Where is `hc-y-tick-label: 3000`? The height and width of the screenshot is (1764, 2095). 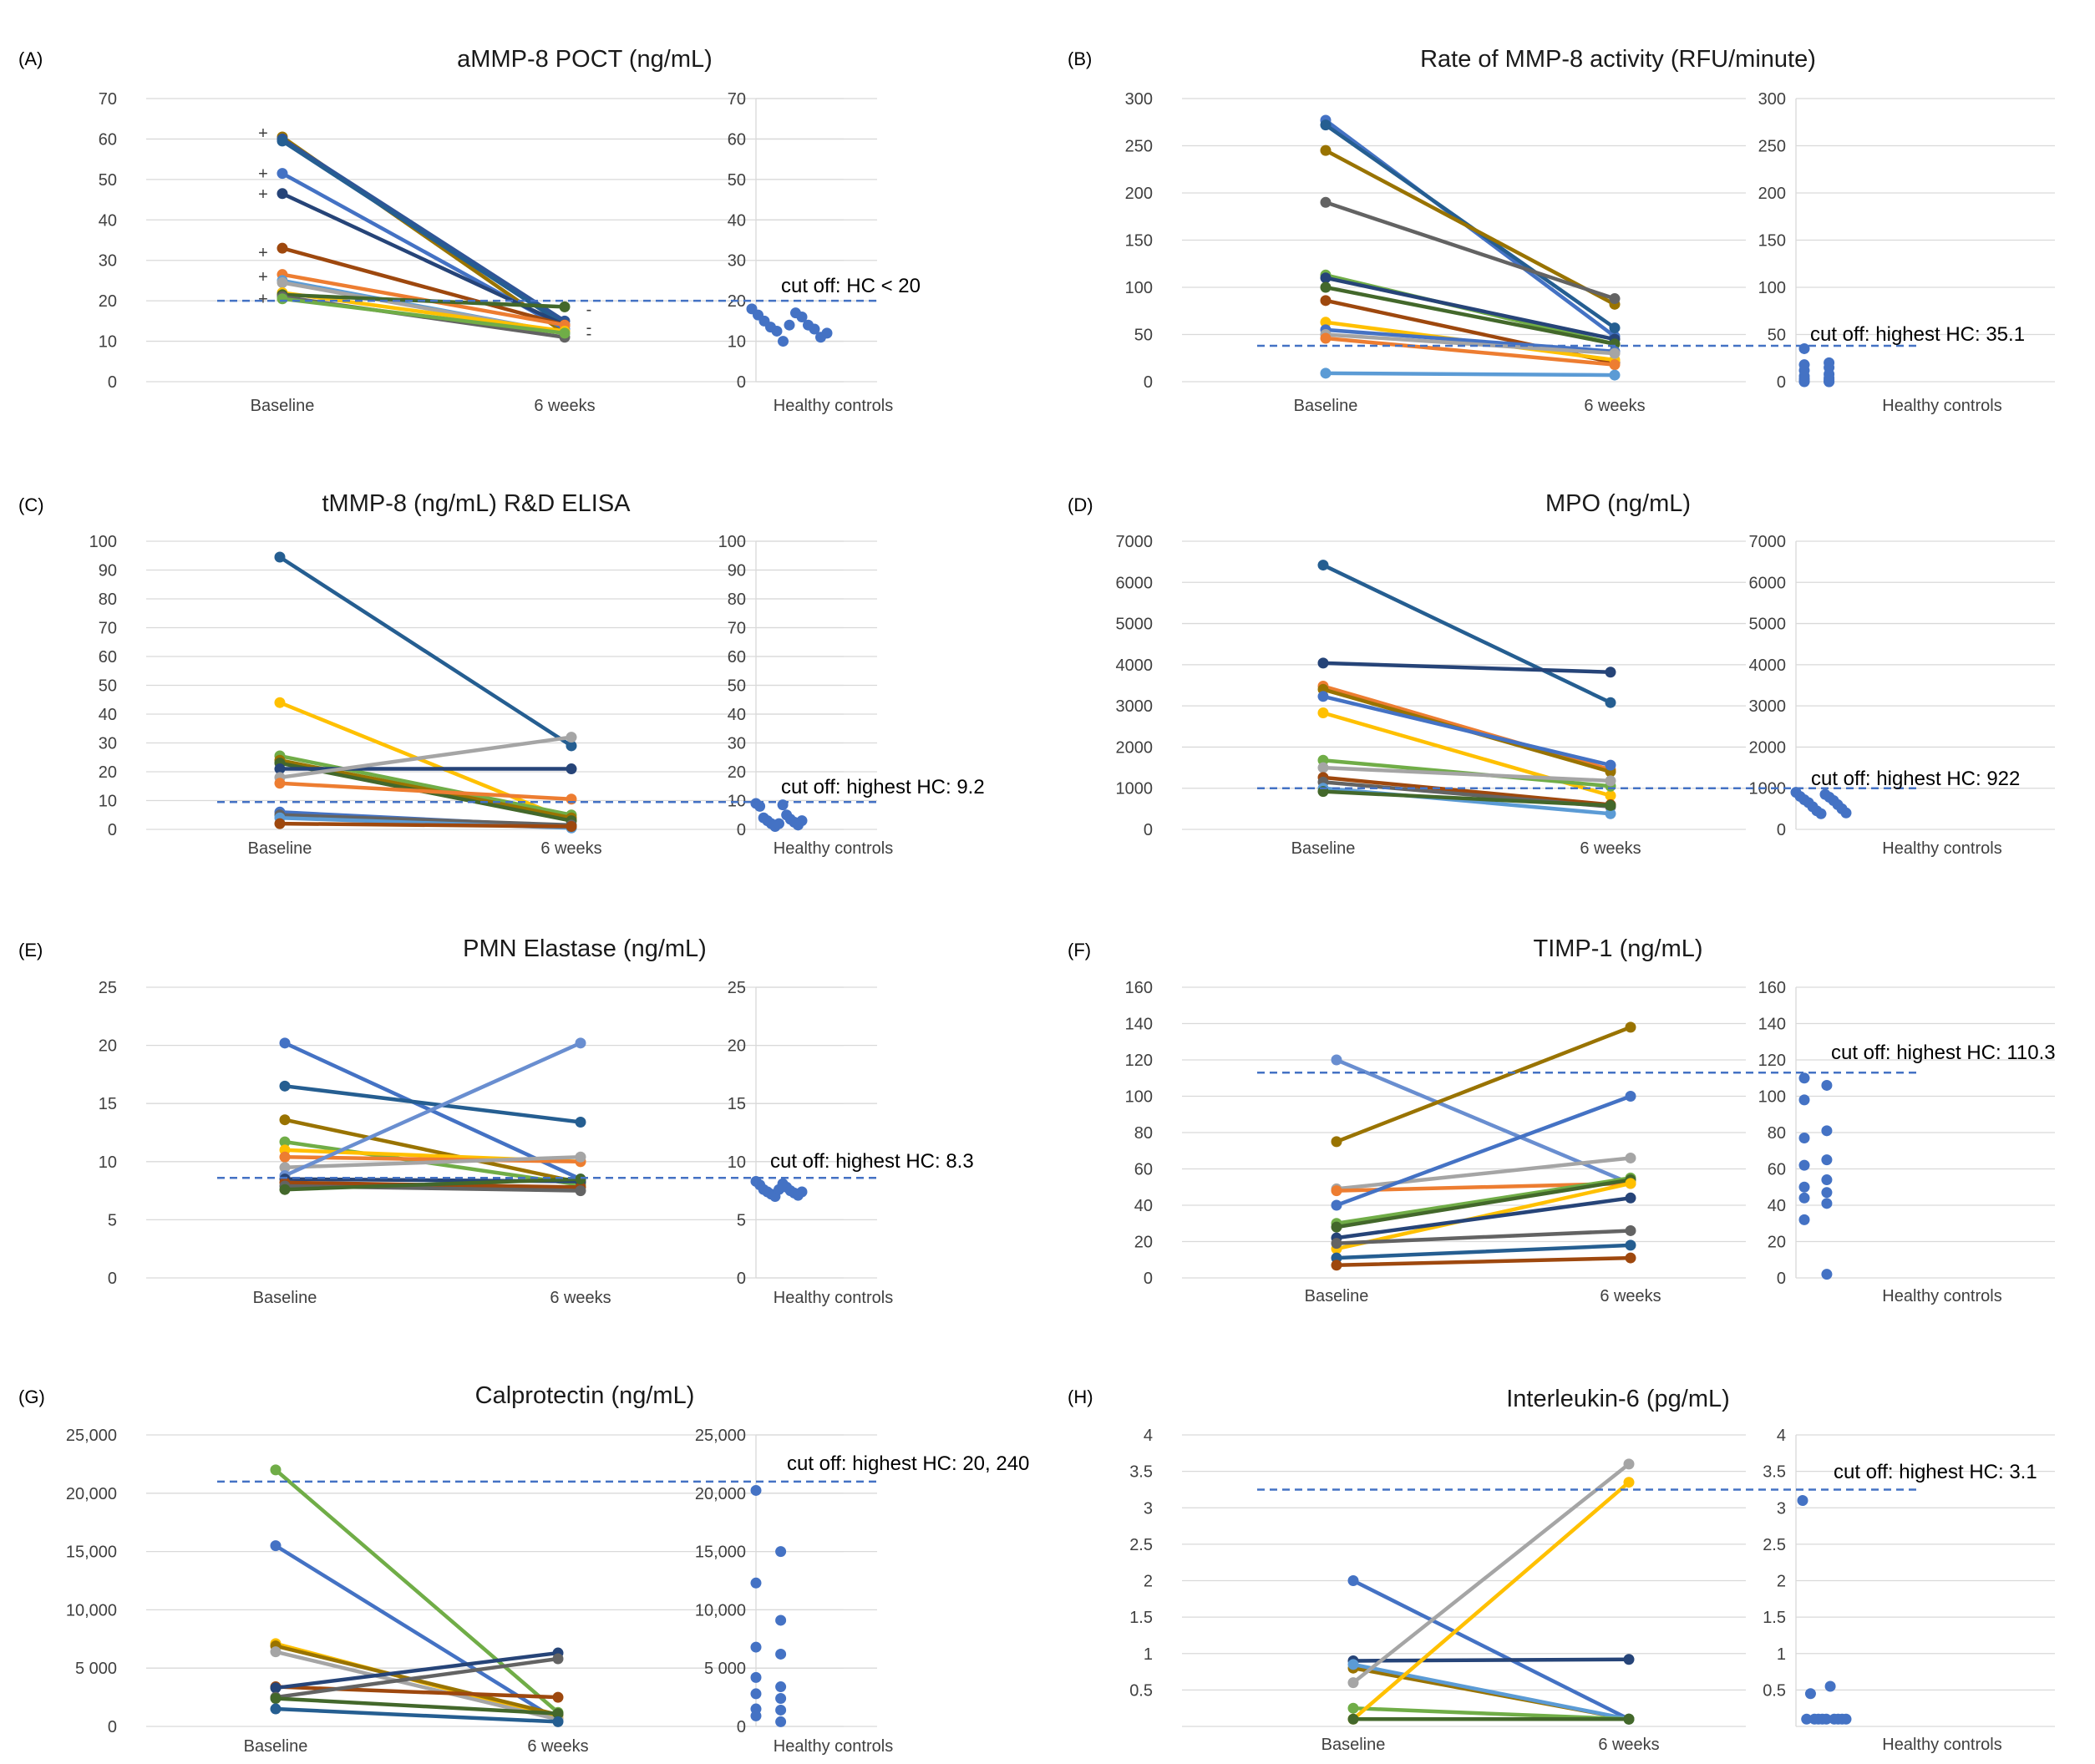
hc-y-tick-label: 3000 is located at coordinates (1768, 706).